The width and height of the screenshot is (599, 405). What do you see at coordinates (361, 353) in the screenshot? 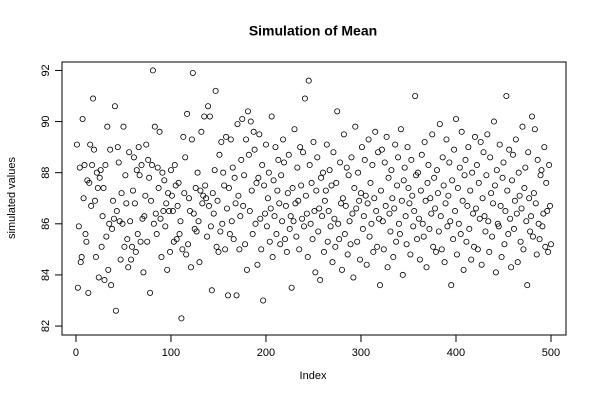
I see `x-tick-label: 300` at bounding box center [361, 353].